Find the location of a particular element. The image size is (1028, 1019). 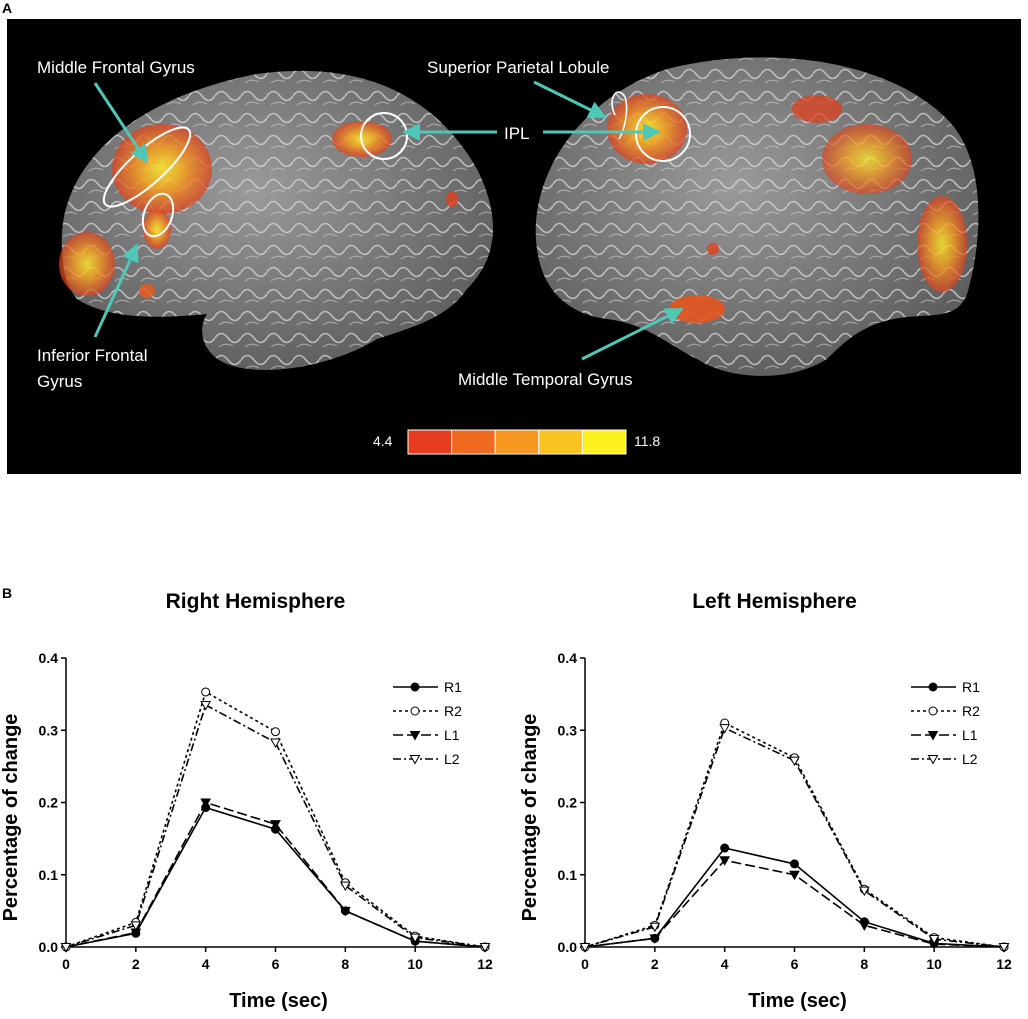

ifg-circle is located at coordinates (158, 215).